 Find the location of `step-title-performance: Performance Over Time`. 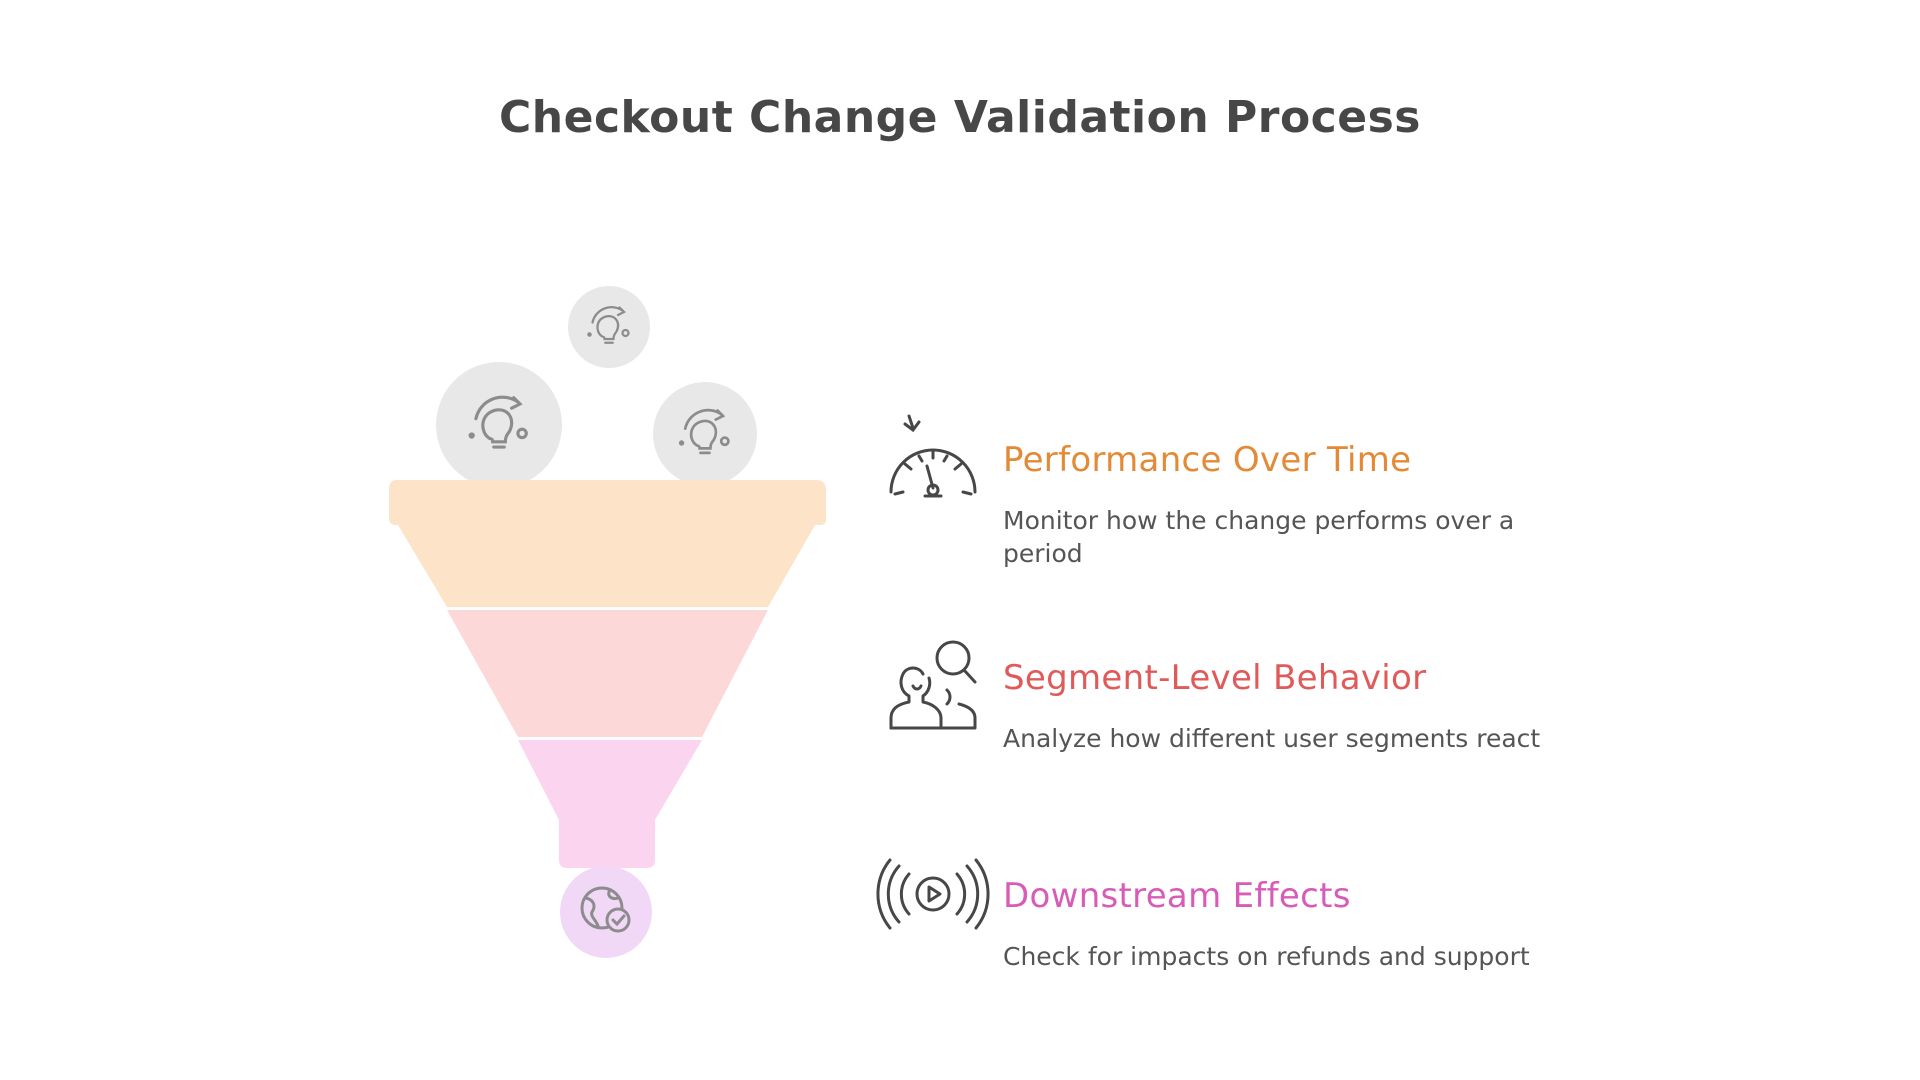

step-title-performance: Performance Over Time is located at coordinates (1207, 460).